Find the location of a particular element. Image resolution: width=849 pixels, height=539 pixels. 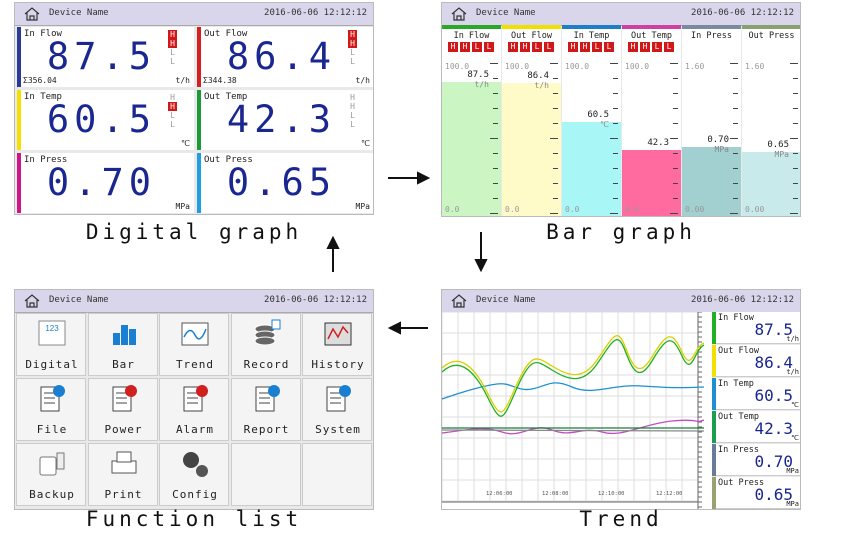

digital-cell: Out Temp 42.3 H H L L ℃ is located at coordinates (285, 120).